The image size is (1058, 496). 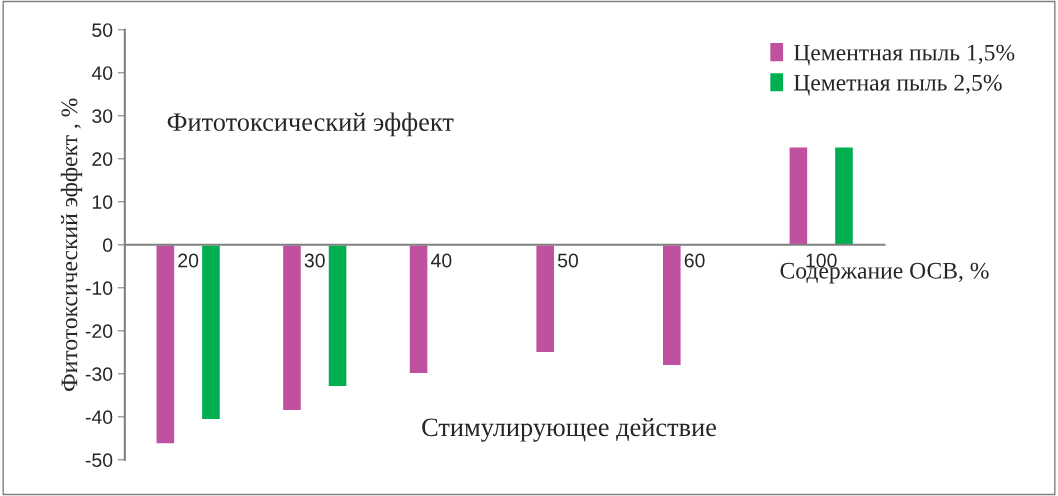 What do you see at coordinates (897, 85) in the screenshot?
I see `legend-label: Цеметная пыль 2,5%` at bounding box center [897, 85].